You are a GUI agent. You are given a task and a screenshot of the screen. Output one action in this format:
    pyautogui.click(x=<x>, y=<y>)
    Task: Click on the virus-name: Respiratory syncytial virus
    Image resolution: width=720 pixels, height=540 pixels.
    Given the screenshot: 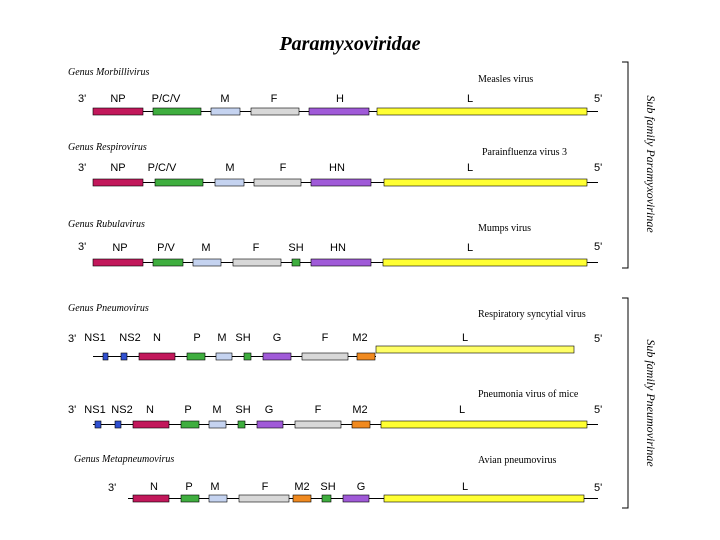 What is the action you would take?
    pyautogui.click(x=532, y=314)
    